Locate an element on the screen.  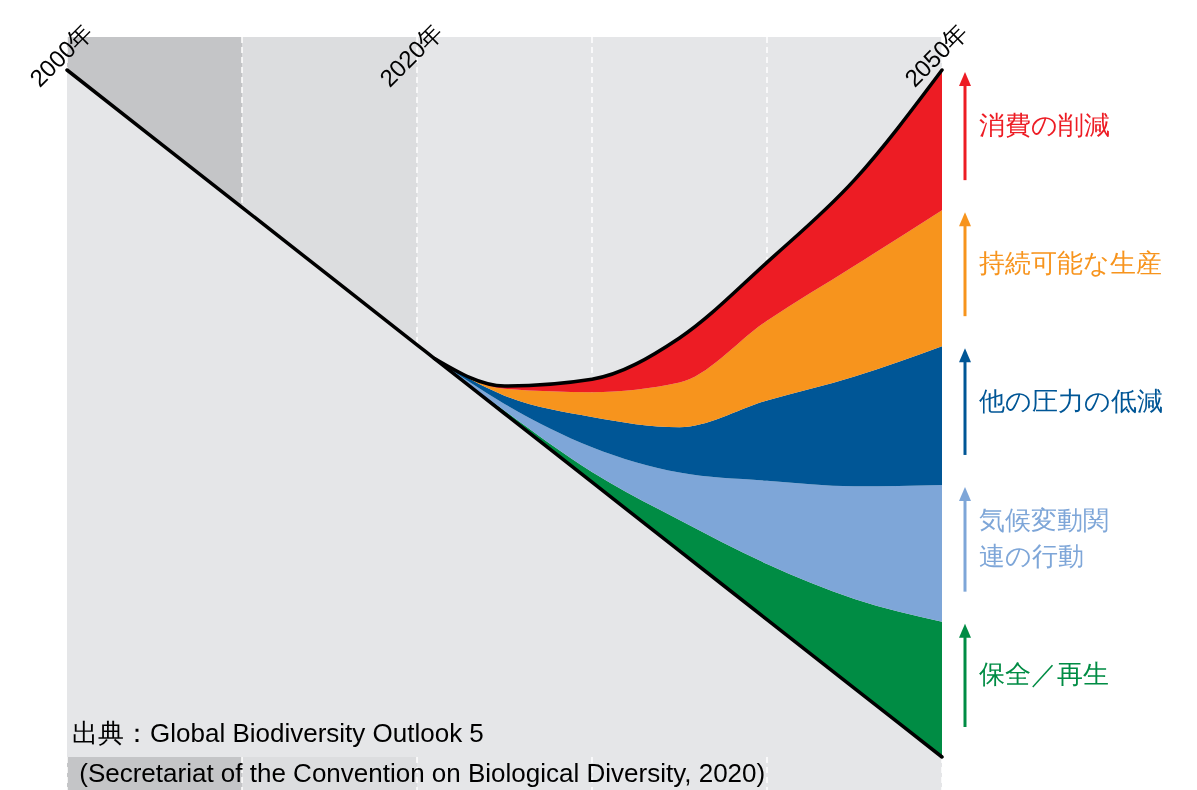
text: (Secretariat of the Convention on Biological Diversity, 2020) is located at coordinates (419, 773).